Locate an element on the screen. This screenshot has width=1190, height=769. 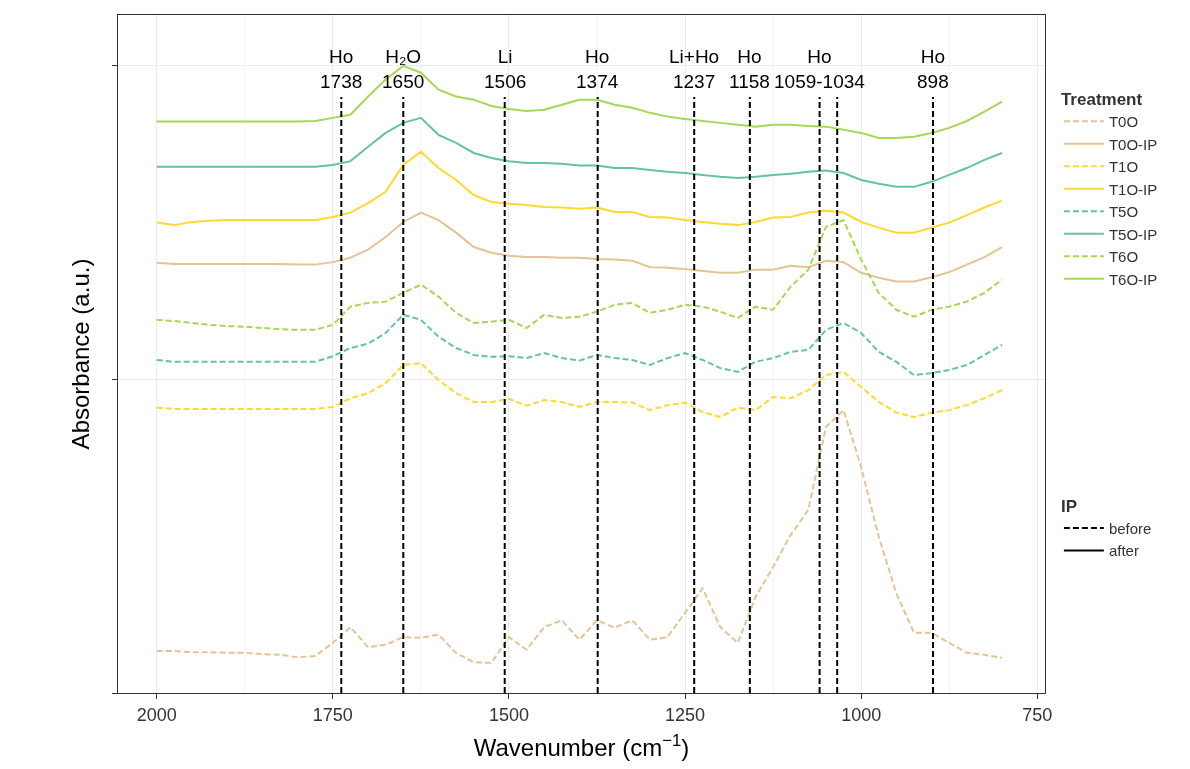
ref-line-label: Ho 1738 is located at coordinates (341, 69).